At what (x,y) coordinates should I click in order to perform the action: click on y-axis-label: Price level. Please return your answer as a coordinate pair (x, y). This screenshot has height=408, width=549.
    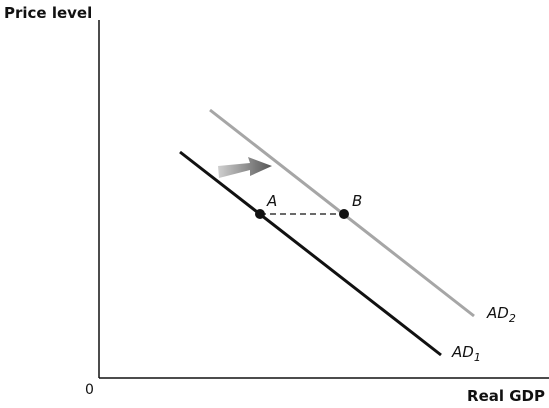
    Looking at the image, I should click on (48, 13).